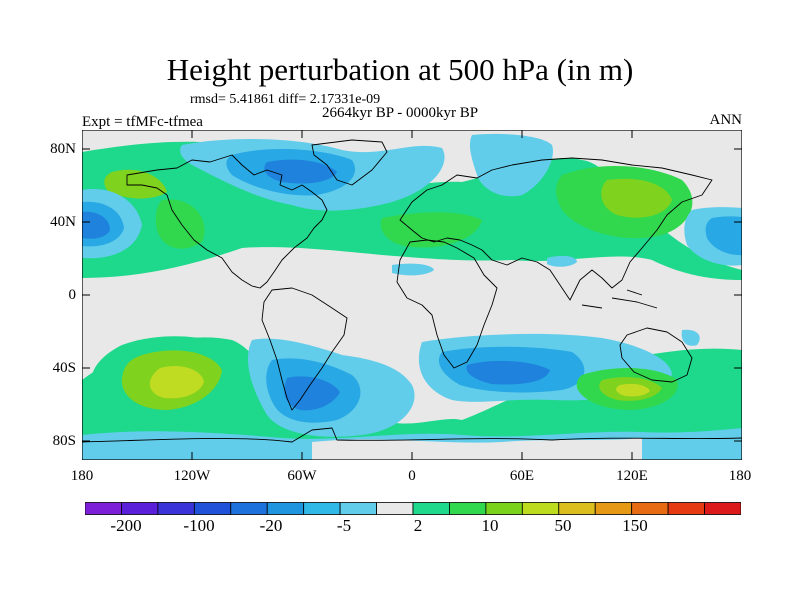 This screenshot has height=600, width=800. Describe the element at coordinates (126, 525) in the screenshot. I see `colorbar-label-neg200: -200` at that location.